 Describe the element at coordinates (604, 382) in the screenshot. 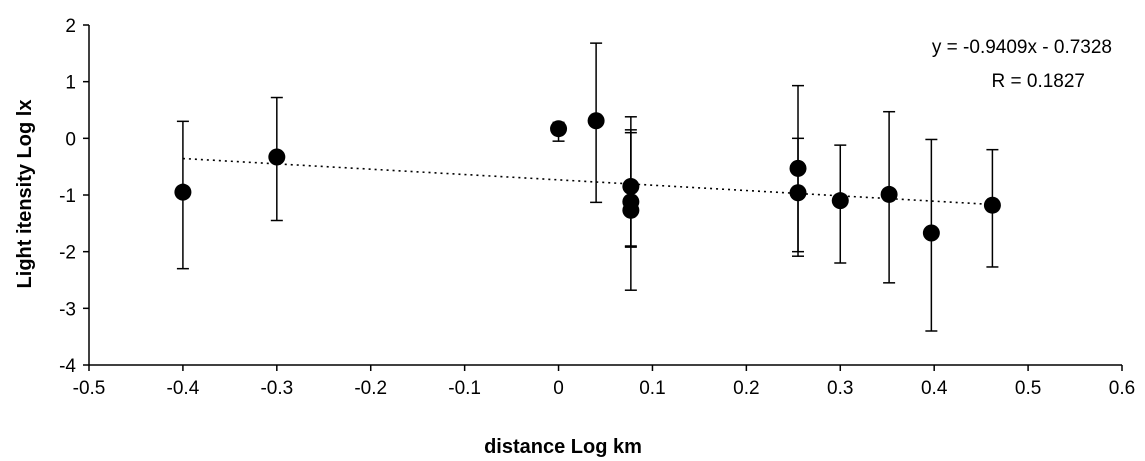

I see `x-ticks: -0.5 -0.4 -0.3 -0.2 -0.1 0 0.1 0.2 0.3 0.4 0.5 0.6` at that location.